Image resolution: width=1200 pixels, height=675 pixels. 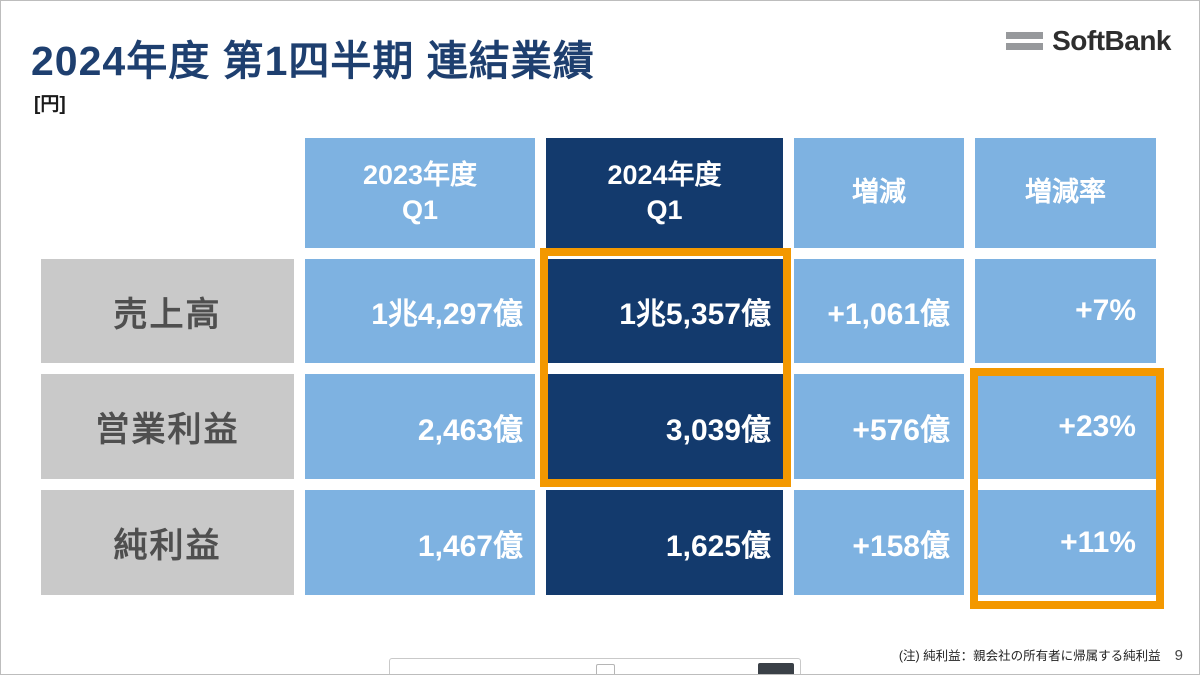 I want to click on cell-operating-income-fy2023: 2,463億, so click(x=420, y=426).